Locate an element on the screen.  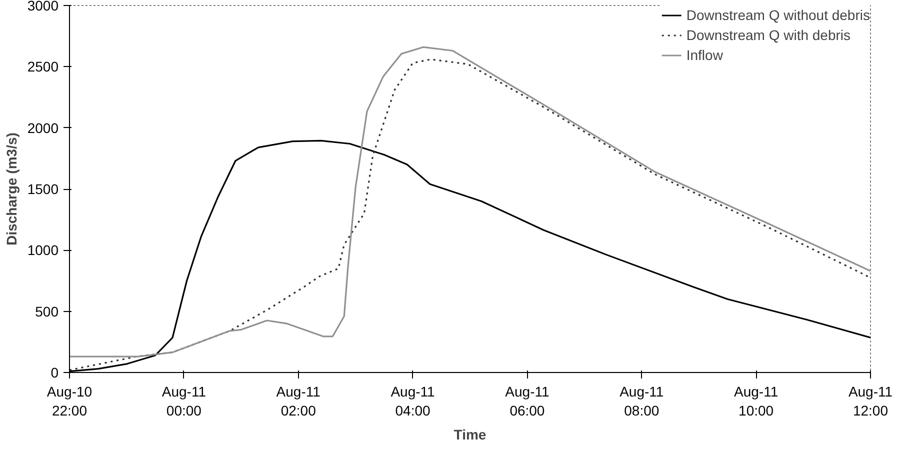
y-tick-label: 3000 is located at coordinates (43, 7).